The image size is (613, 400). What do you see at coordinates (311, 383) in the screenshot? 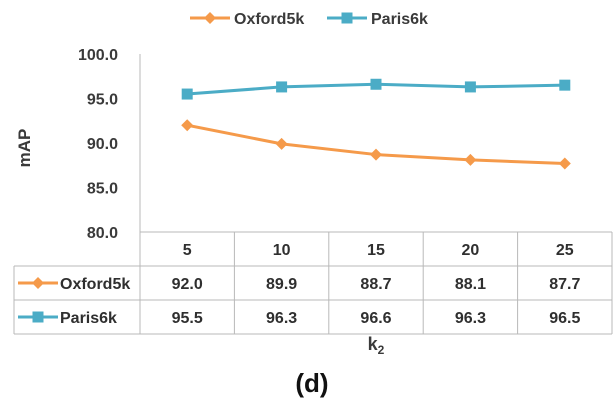
I see `figure-caption: (d)` at bounding box center [311, 383].